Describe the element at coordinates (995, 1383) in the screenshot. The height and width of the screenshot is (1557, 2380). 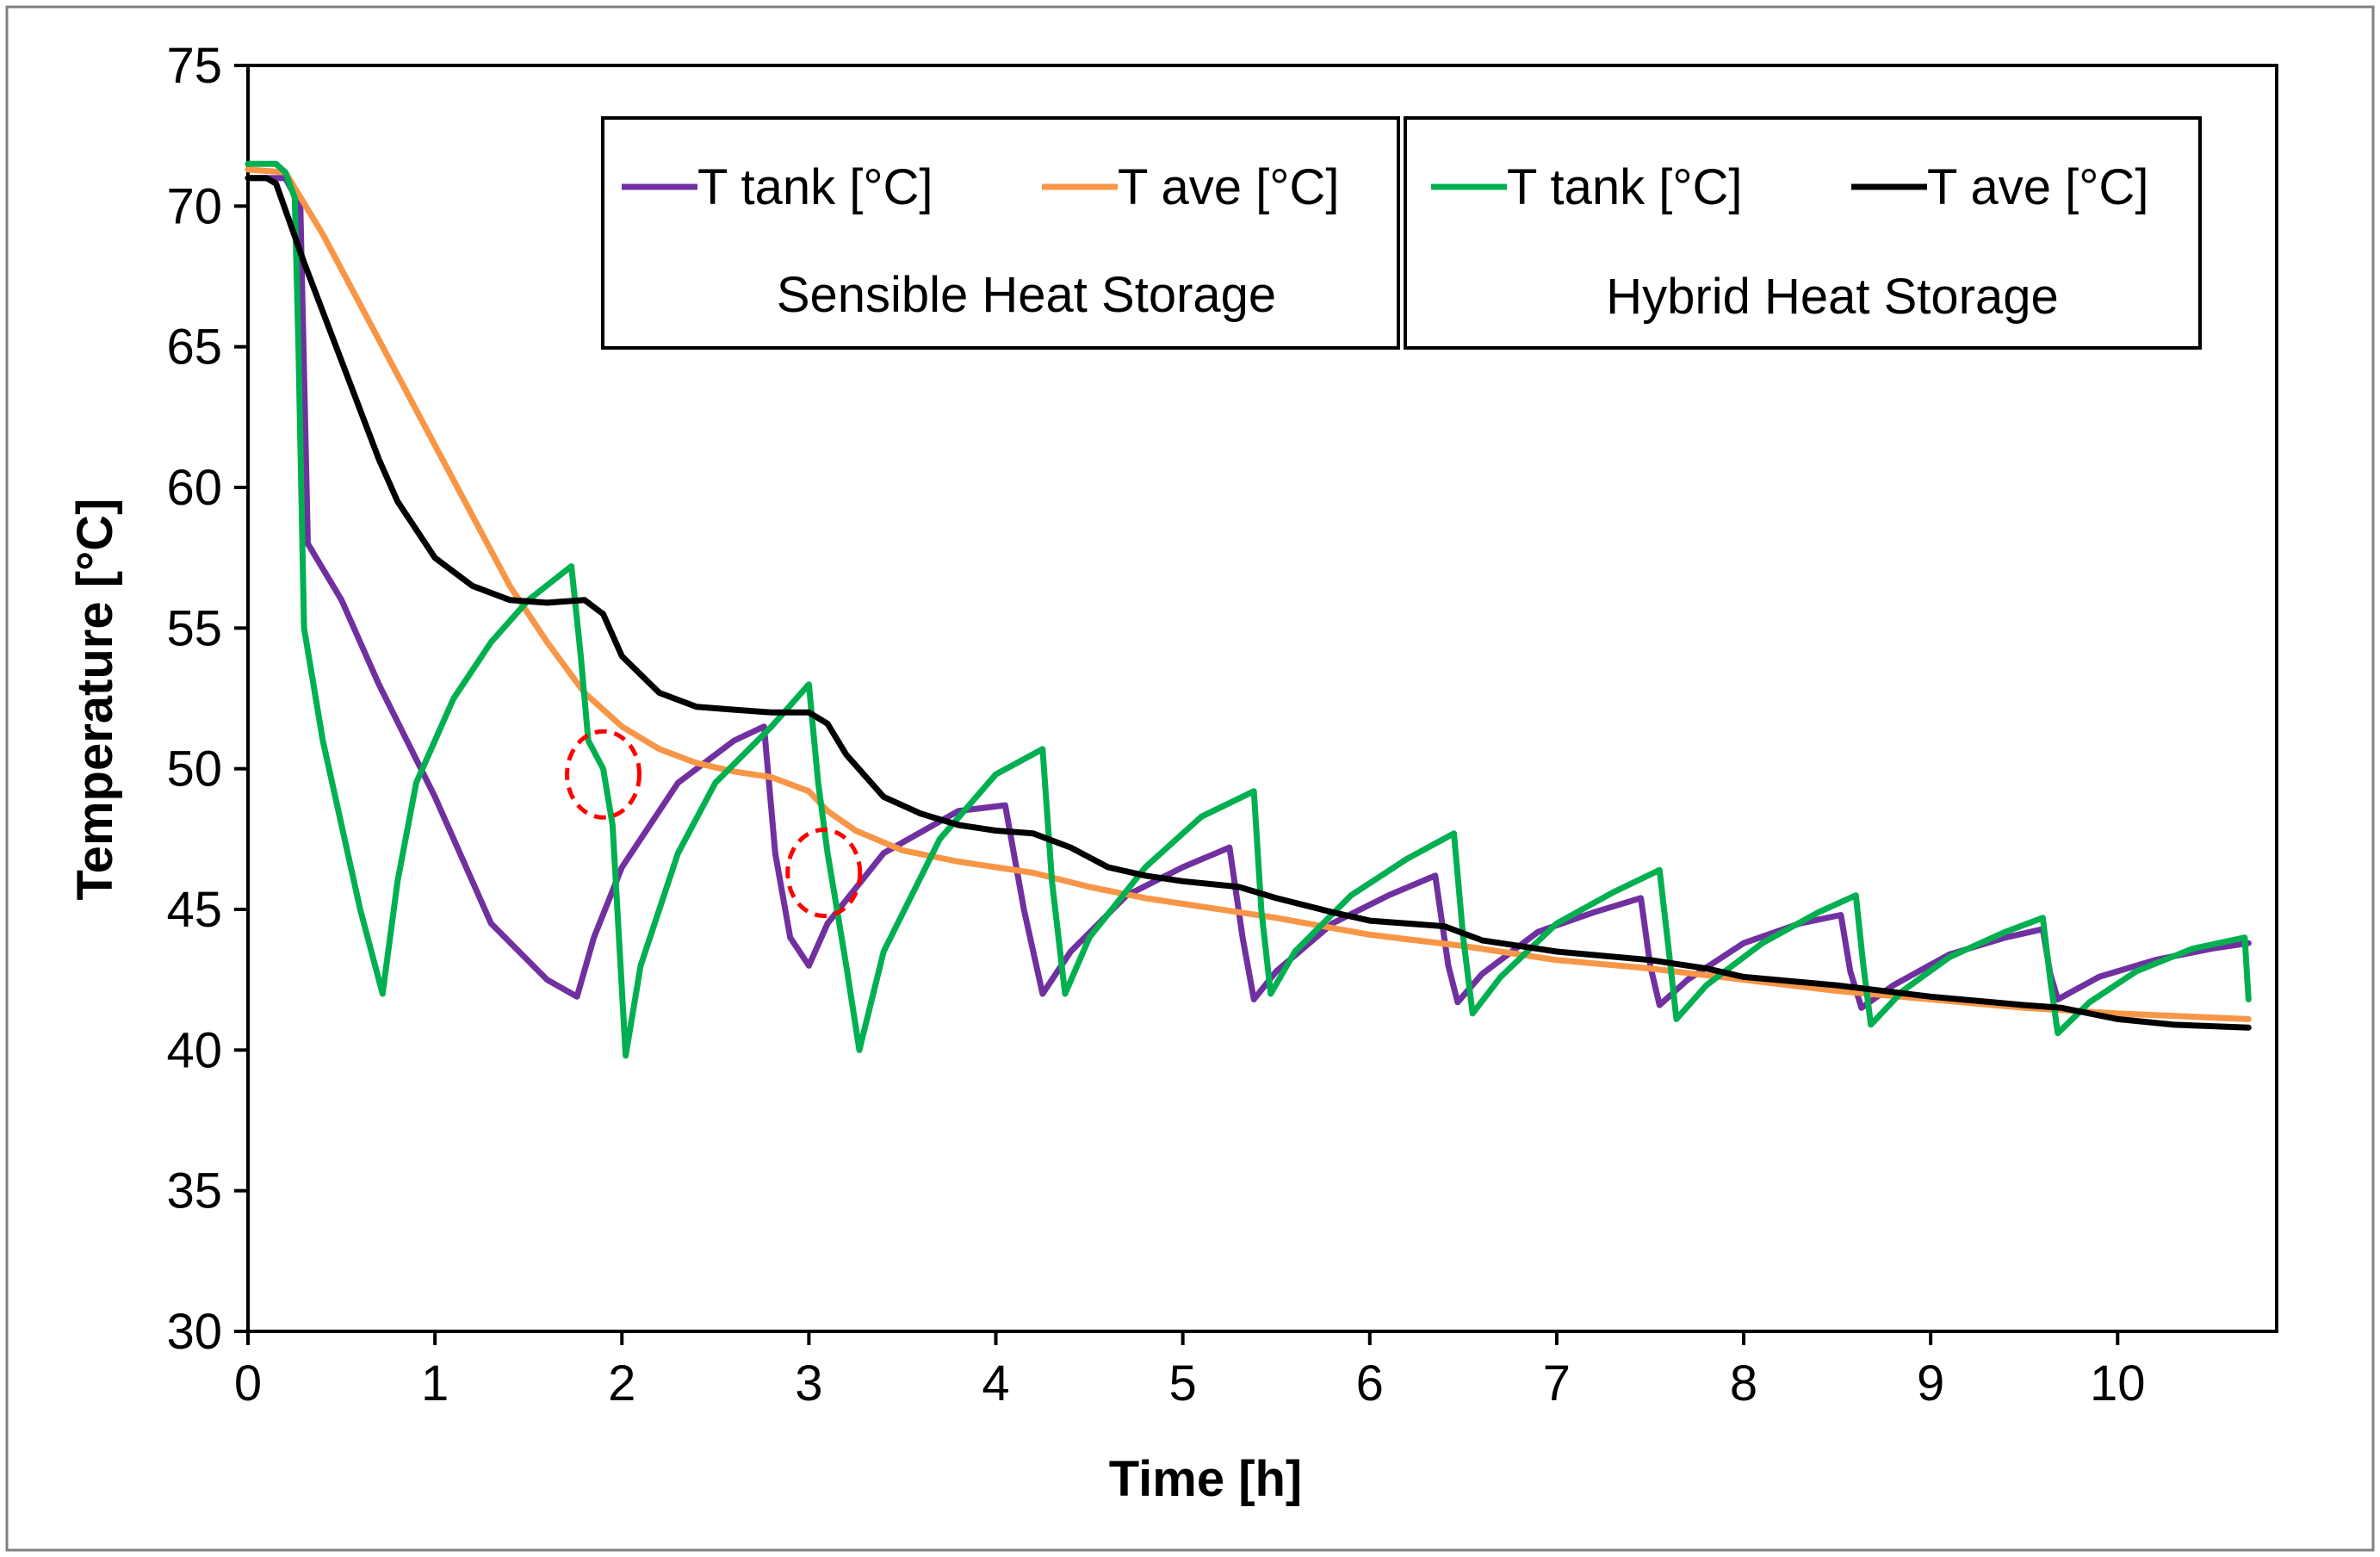
I see `x-tick-label: 4` at that location.